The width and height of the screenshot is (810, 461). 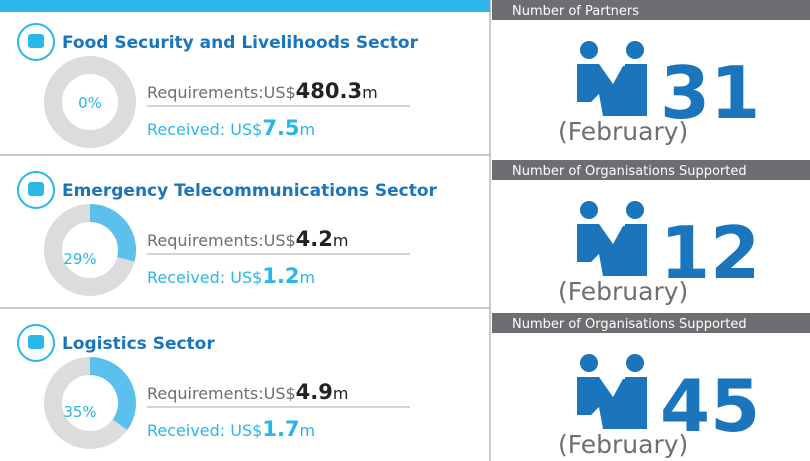 What do you see at coordinates (79, 259) in the screenshot?
I see `percent-label: 29%` at bounding box center [79, 259].